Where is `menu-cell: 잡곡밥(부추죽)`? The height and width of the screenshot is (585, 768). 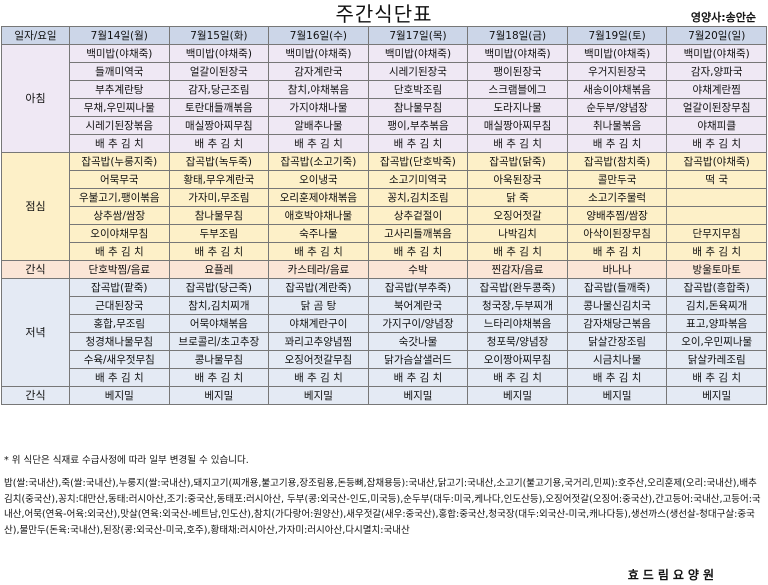 menu-cell: 잡곡밥(부추죽) is located at coordinates (418, 287).